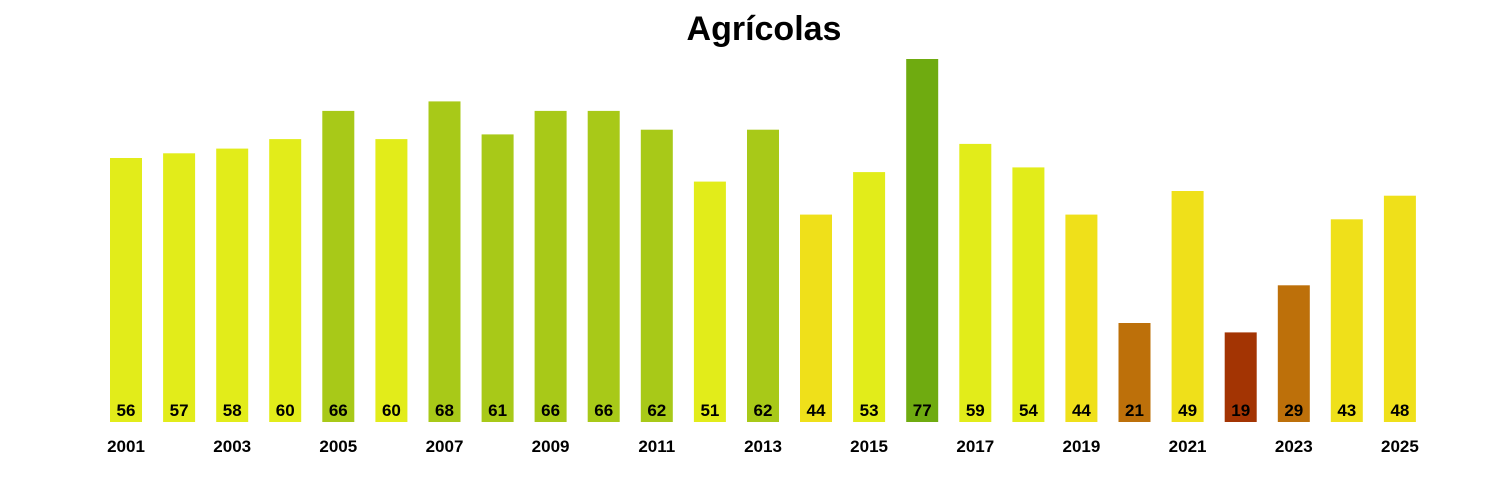 This screenshot has height=500, width=1500. Describe the element at coordinates (656, 446) in the screenshot. I see `x-tick-label: 2011` at that location.